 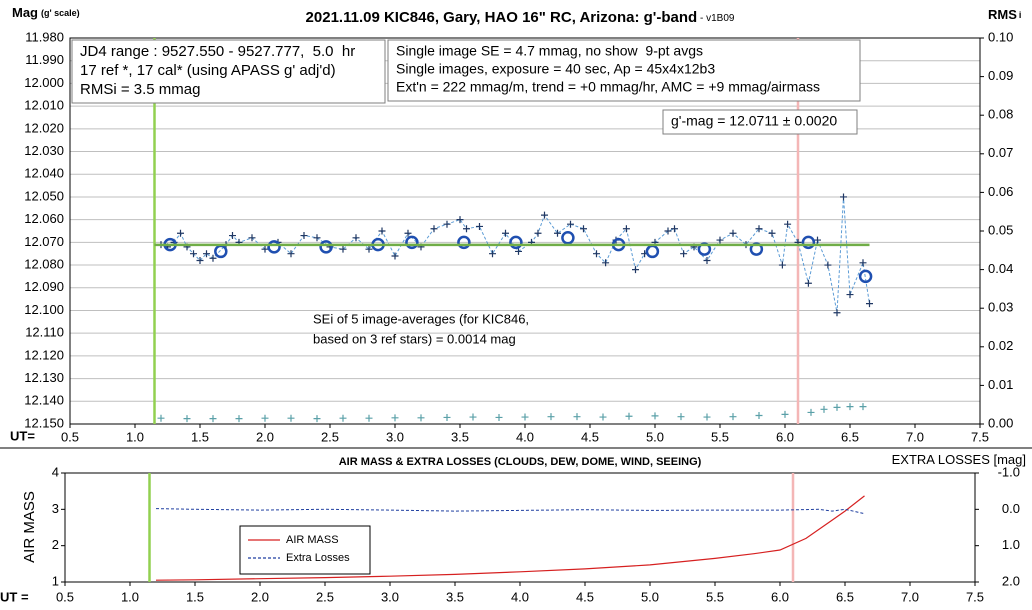 I want to click on y-label-text: Mag, so click(x=25, y=12).